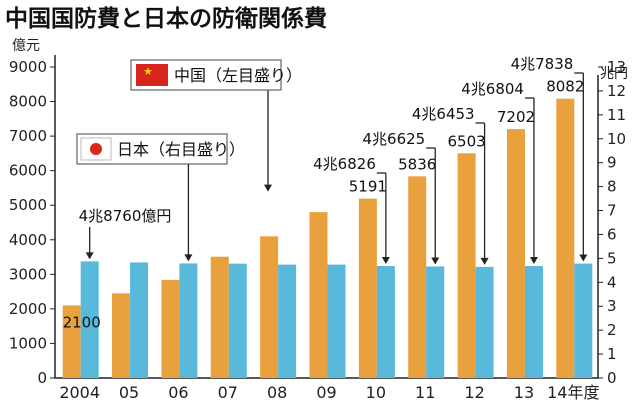  Describe the element at coordinates (189, 112) in the screenshot. I see `legend: ★ 中国 （左目盛り） 日本 （右目盛り）` at that location.